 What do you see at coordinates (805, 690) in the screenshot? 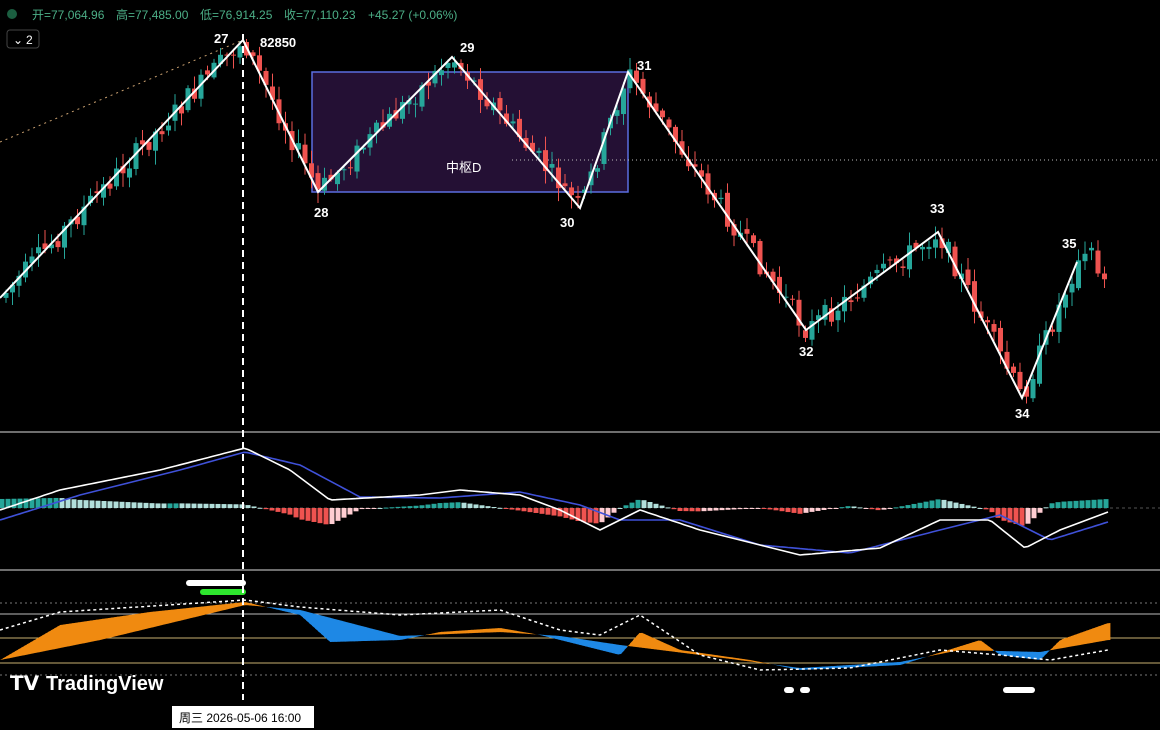
I see `signal-marker` at bounding box center [805, 690].